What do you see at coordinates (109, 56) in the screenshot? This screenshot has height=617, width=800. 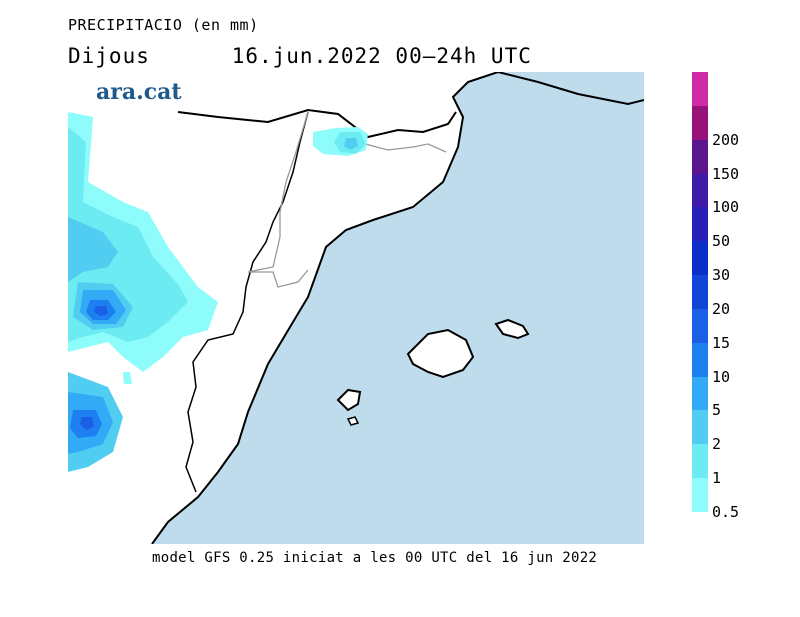 I see `day-label: Dijous` at bounding box center [109, 56].